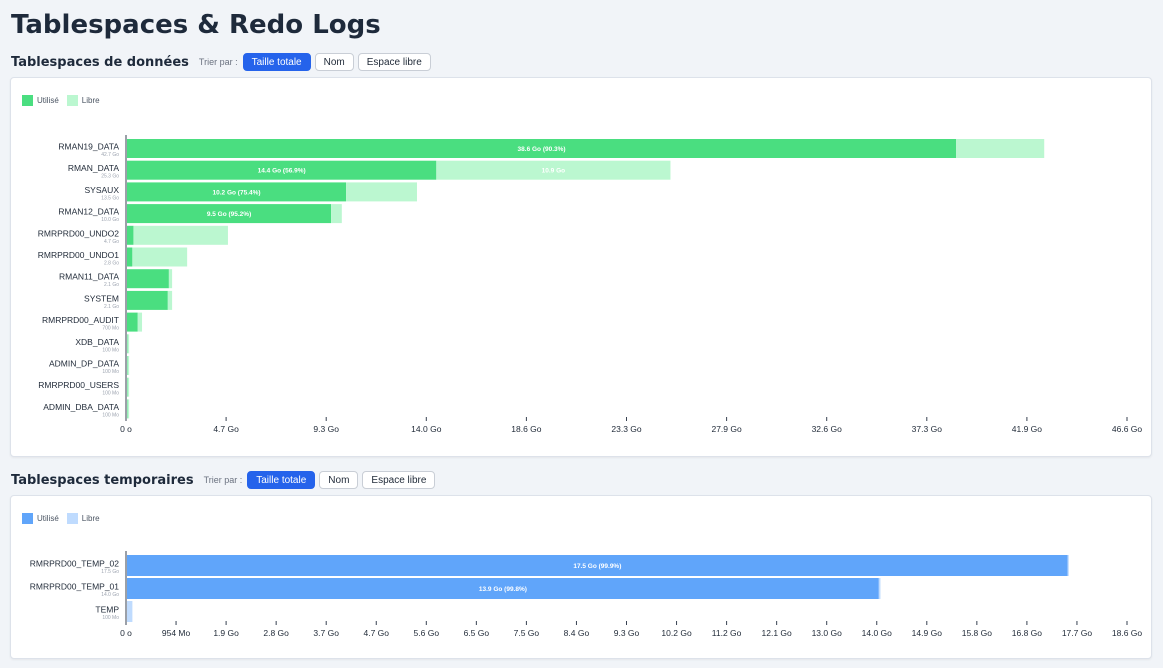  I want to click on temp-chart-x-tick-label: 9.3 Go, so click(627, 633).